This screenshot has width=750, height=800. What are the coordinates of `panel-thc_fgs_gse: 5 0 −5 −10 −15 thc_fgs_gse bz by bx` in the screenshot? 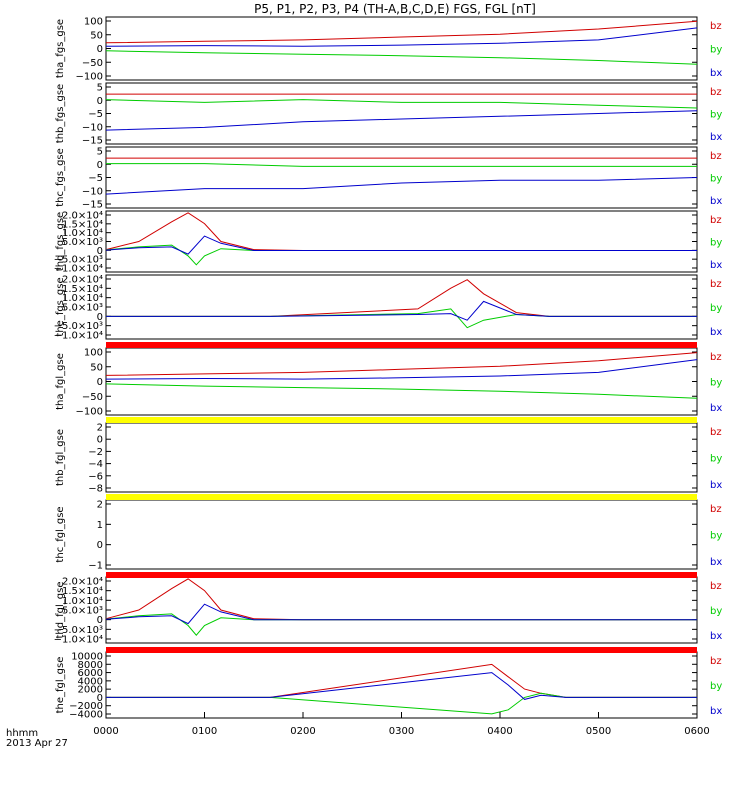 It's located at (388, 178).